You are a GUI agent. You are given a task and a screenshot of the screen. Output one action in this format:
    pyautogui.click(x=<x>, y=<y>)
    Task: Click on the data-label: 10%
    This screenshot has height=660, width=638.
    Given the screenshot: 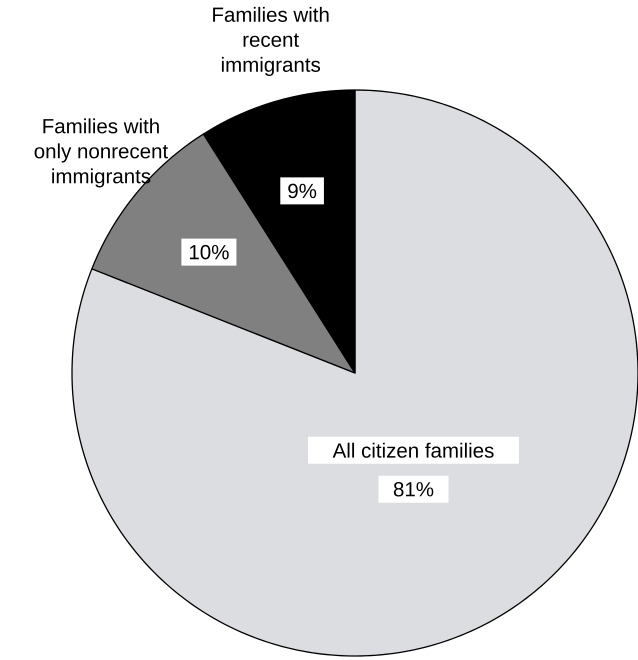 What is the action you would take?
    pyautogui.click(x=209, y=252)
    